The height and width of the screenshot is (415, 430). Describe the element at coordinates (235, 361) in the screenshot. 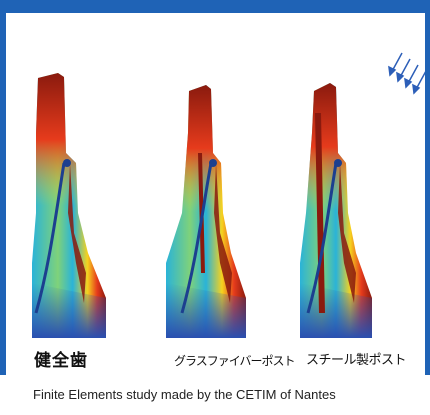

I see `label-glass-fiber-post: グラスファイバーポスト` at that location.